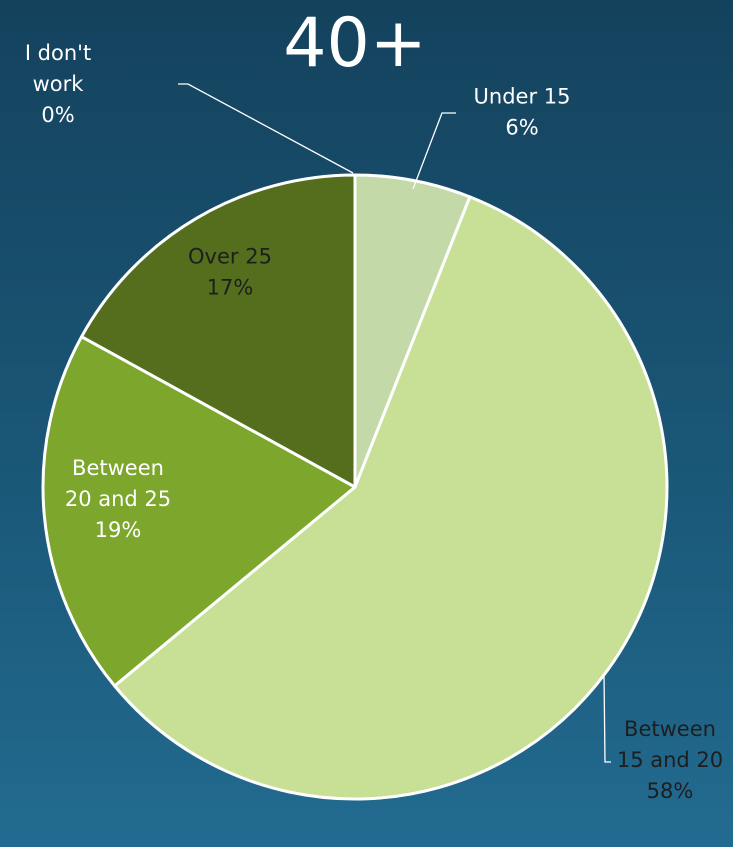 The image size is (733, 847). I want to click on chart-title: 40+, so click(355, 43).